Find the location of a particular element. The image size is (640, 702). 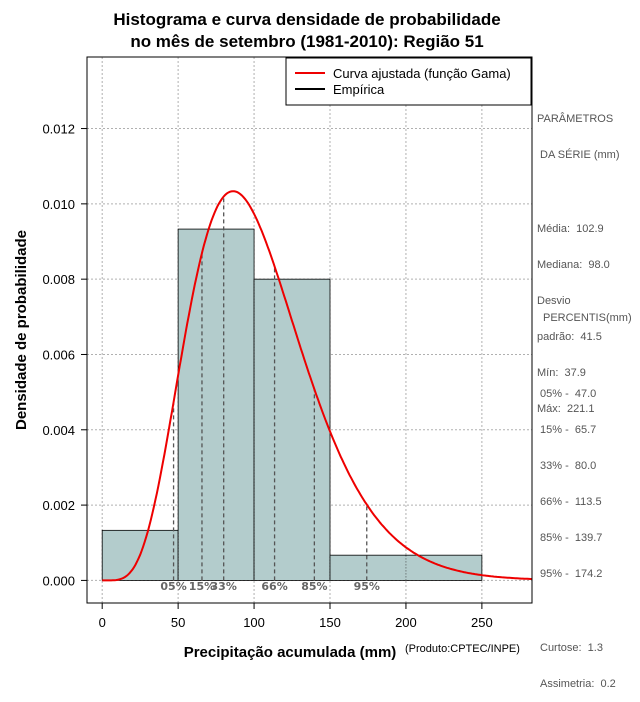

percentile-85: 85% - 139.7 is located at coordinates (571, 538).